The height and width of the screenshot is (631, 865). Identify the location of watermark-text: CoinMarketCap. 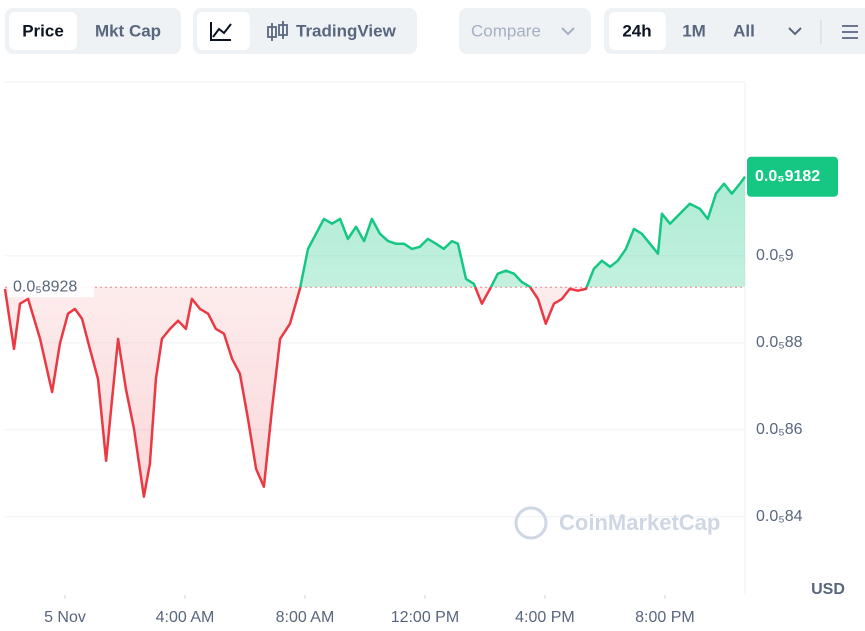
(639, 522).